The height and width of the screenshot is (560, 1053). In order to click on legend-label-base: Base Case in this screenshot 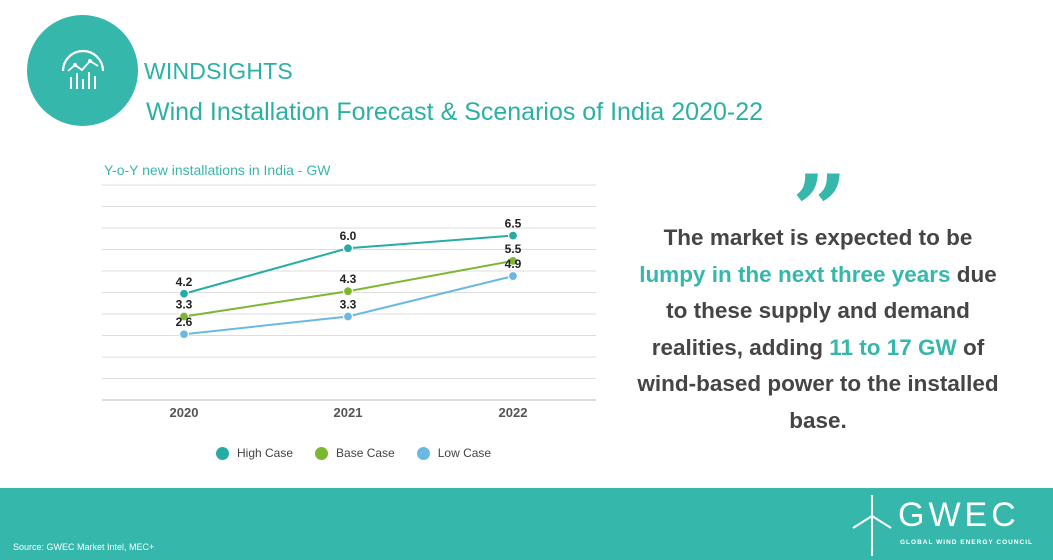, I will do `click(365, 453)`.